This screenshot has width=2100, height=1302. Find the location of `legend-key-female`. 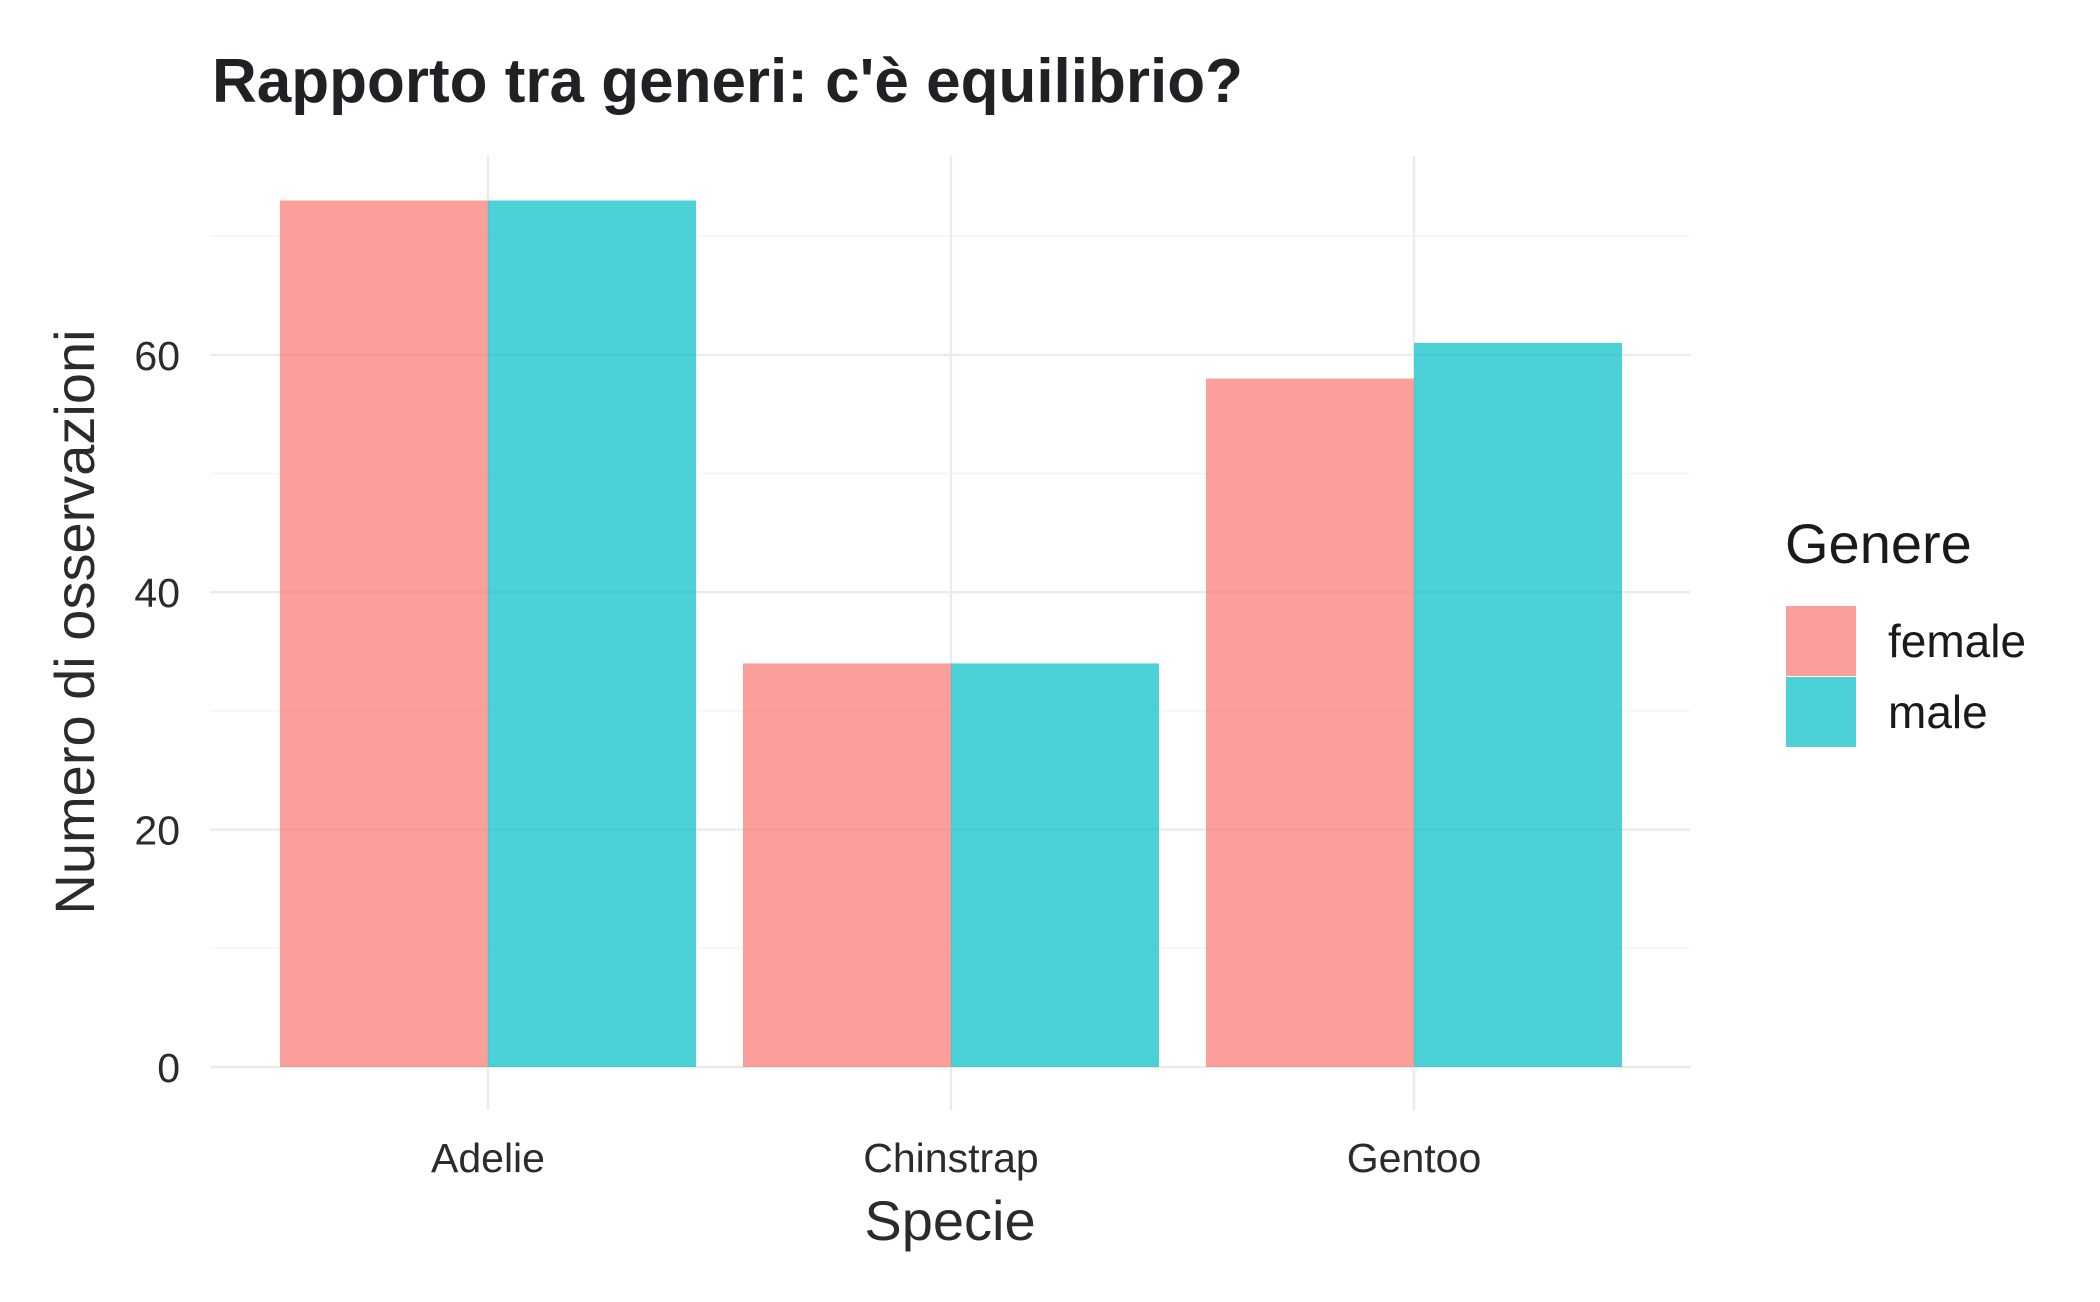

legend-key-female is located at coordinates (1821, 641).